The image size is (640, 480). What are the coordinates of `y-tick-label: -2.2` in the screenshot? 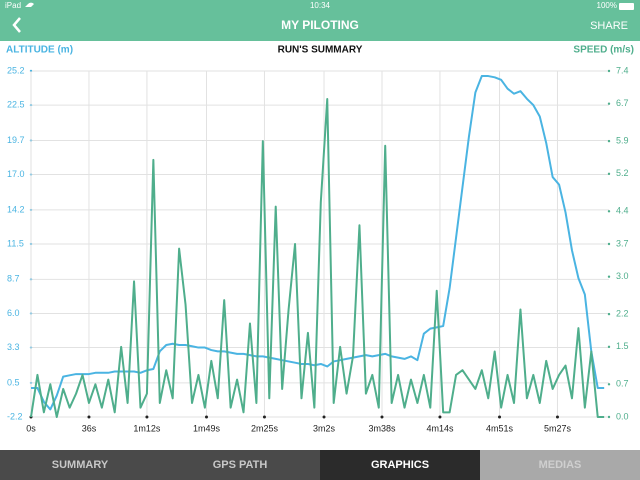 It's located at (15, 416).